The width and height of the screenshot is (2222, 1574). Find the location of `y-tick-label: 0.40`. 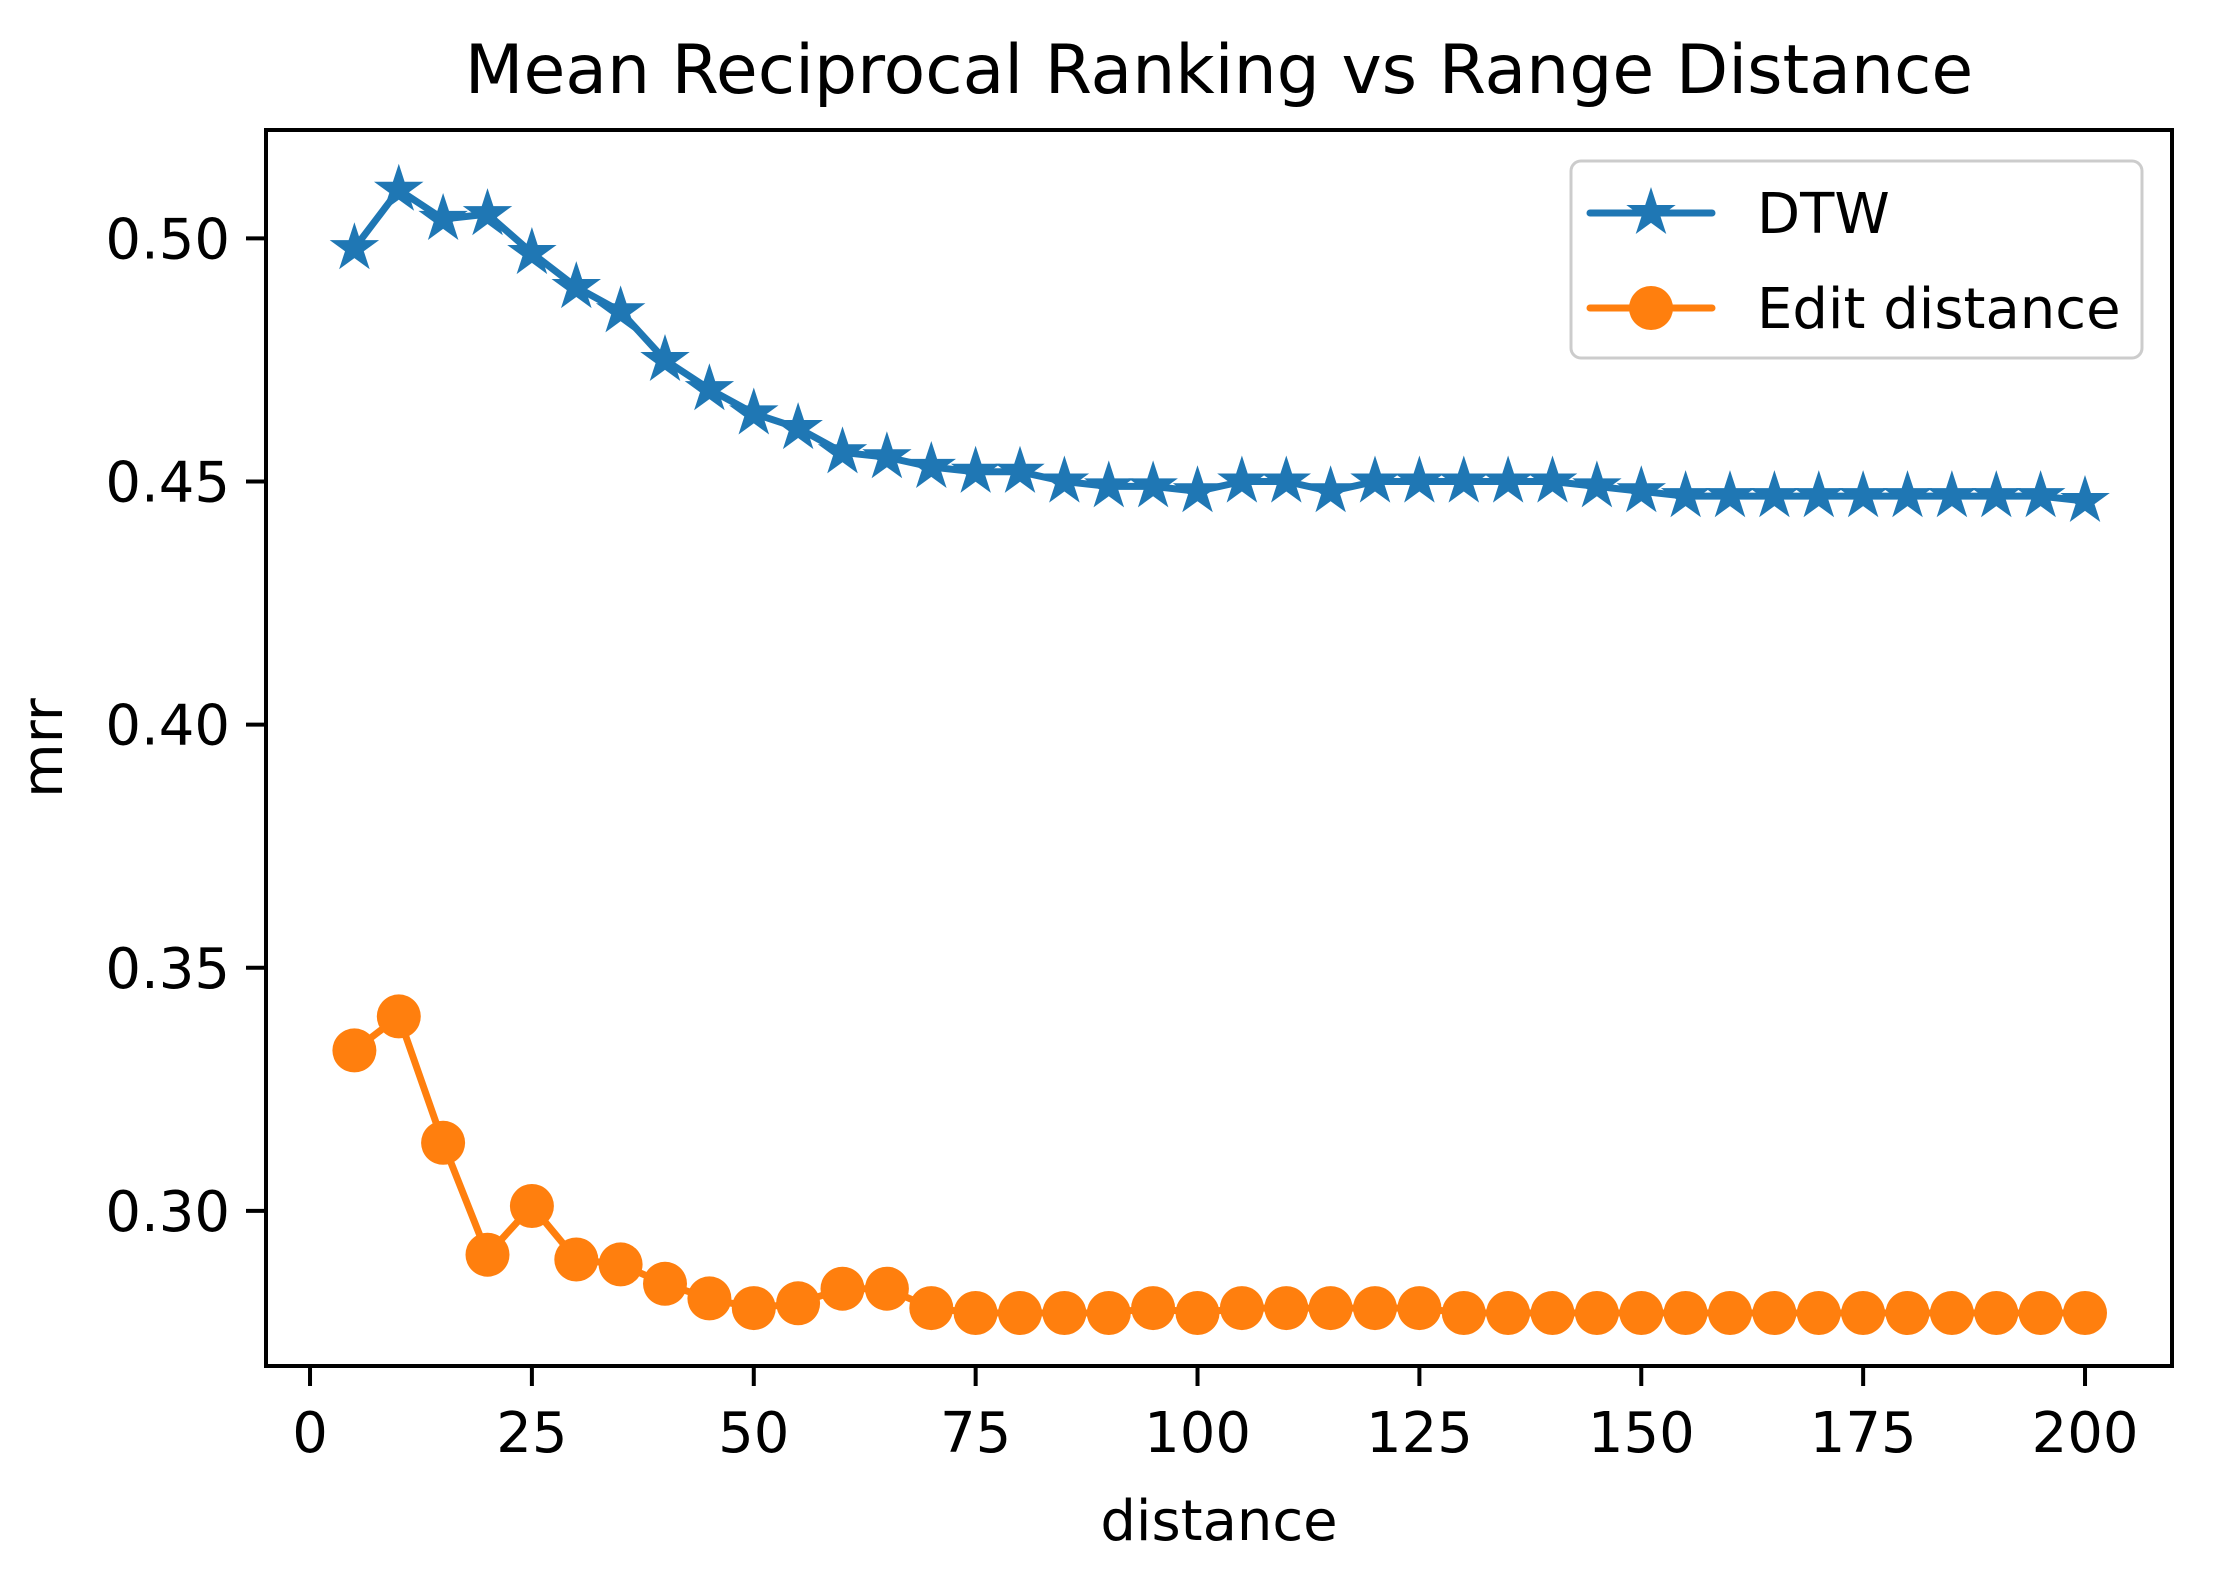

y-tick-label: 0.40 is located at coordinates (167, 726).